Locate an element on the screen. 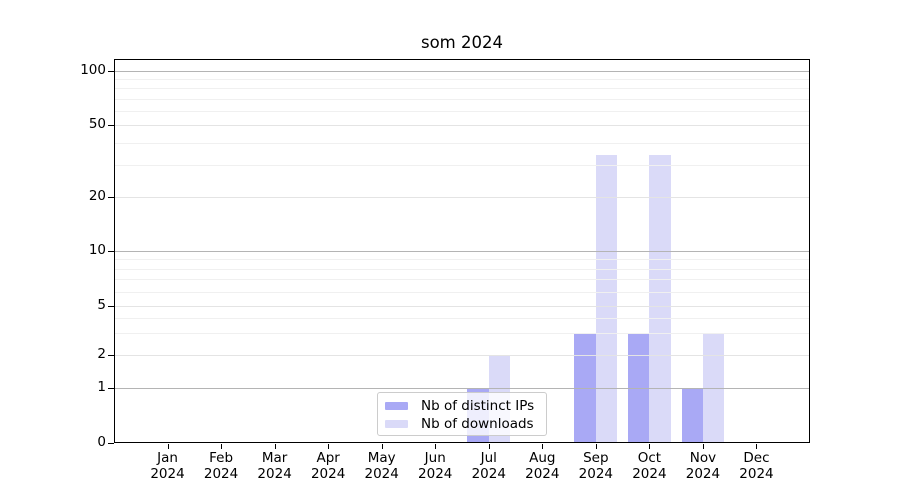 The width and height of the screenshot is (900, 500). x-tick-label-mar: Mar 2024 is located at coordinates (275, 466).